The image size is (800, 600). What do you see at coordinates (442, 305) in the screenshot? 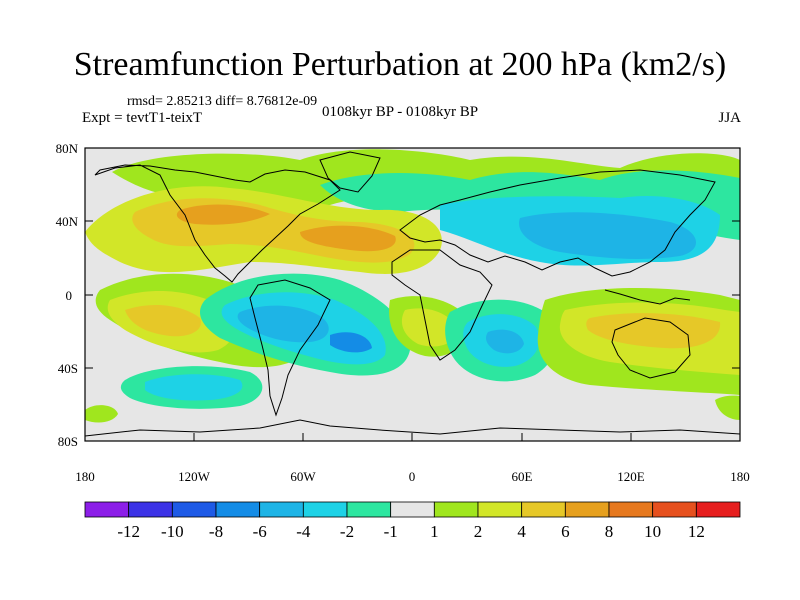
I see `coastline-africa` at bounding box center [442, 305].